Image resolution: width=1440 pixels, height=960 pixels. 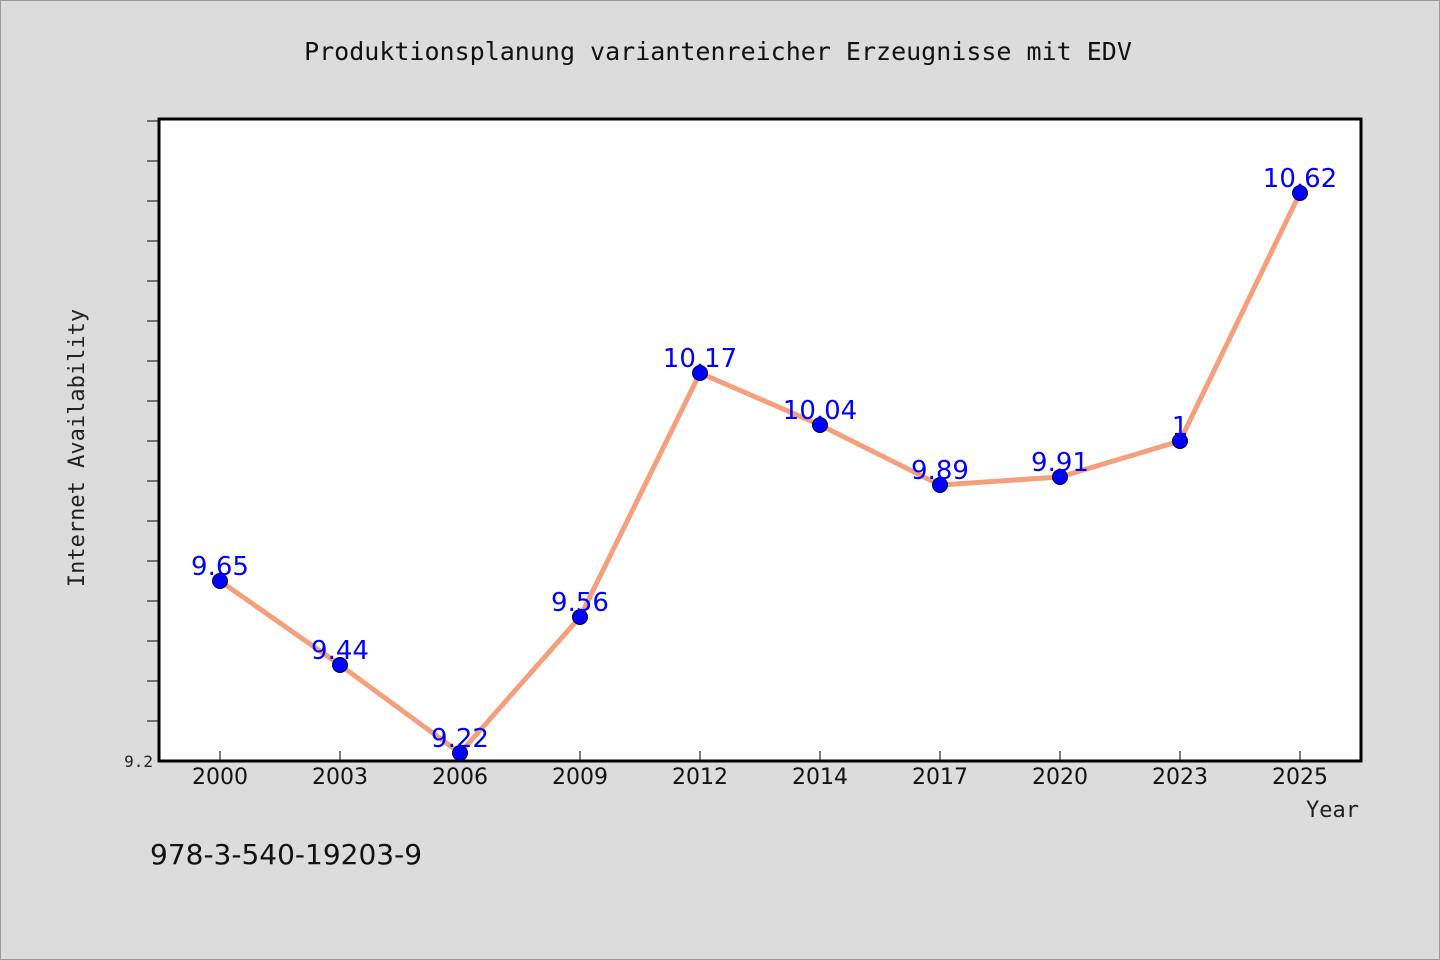 I want to click on x-tick-label: 2000, so click(x=220, y=777).